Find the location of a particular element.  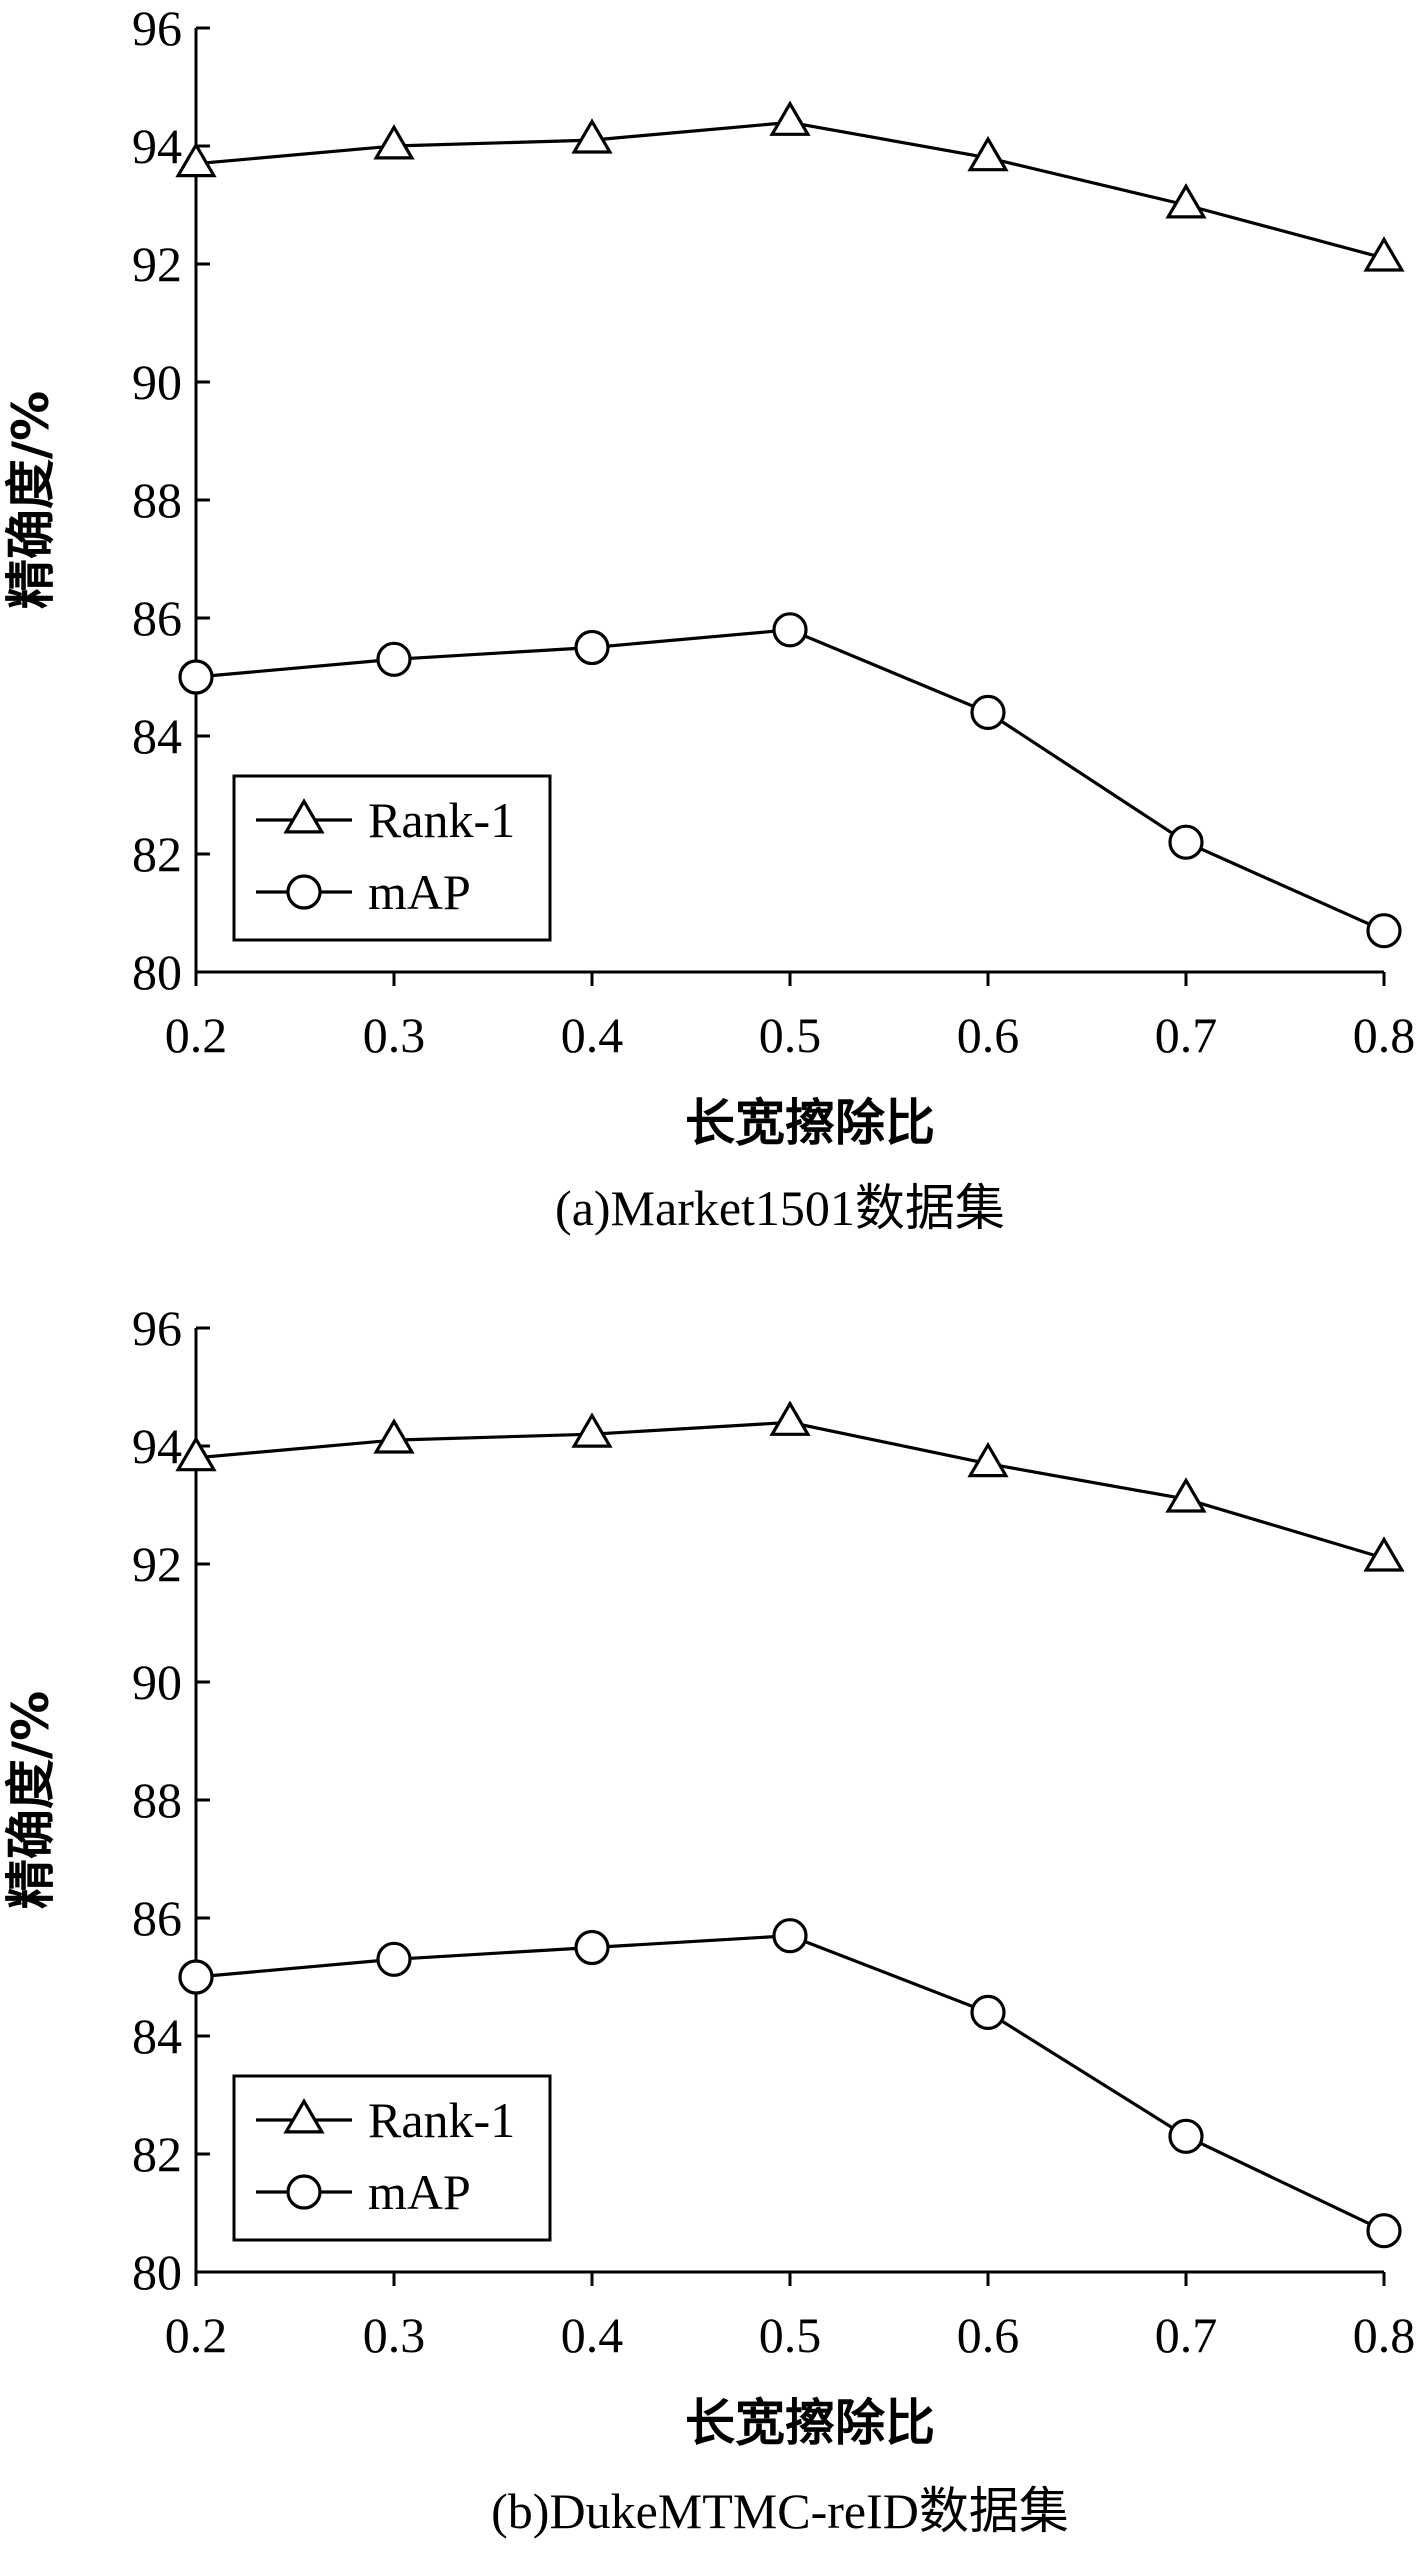

figure-caption: (b)DukeMTMC-reID数据集 is located at coordinates (780, 2511).